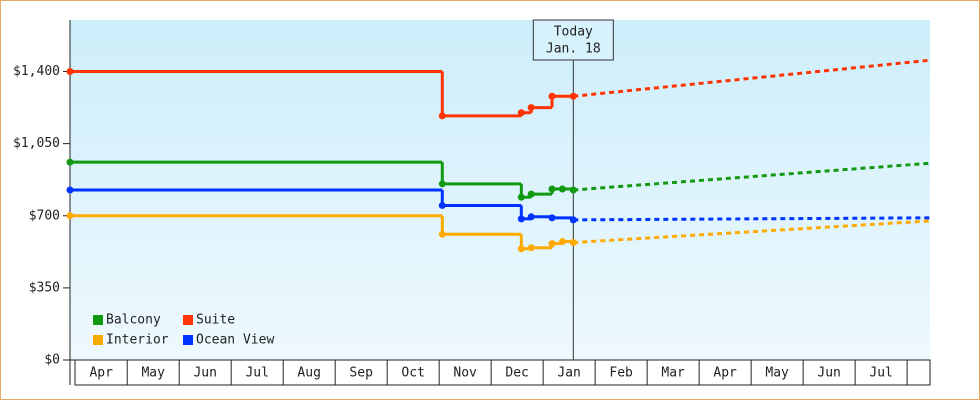 Image resolution: width=980 pixels, height=400 pixels. Describe the element at coordinates (133, 320) in the screenshot. I see `legend-label: Balcony` at that location.